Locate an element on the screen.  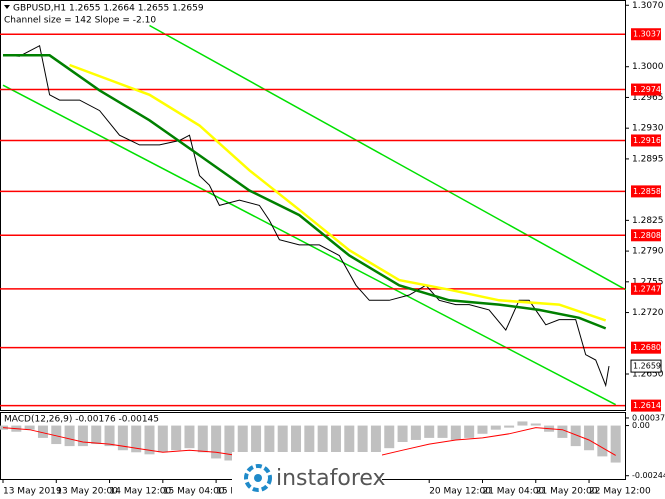
current-price: 1.2659 is located at coordinates (647, 366).